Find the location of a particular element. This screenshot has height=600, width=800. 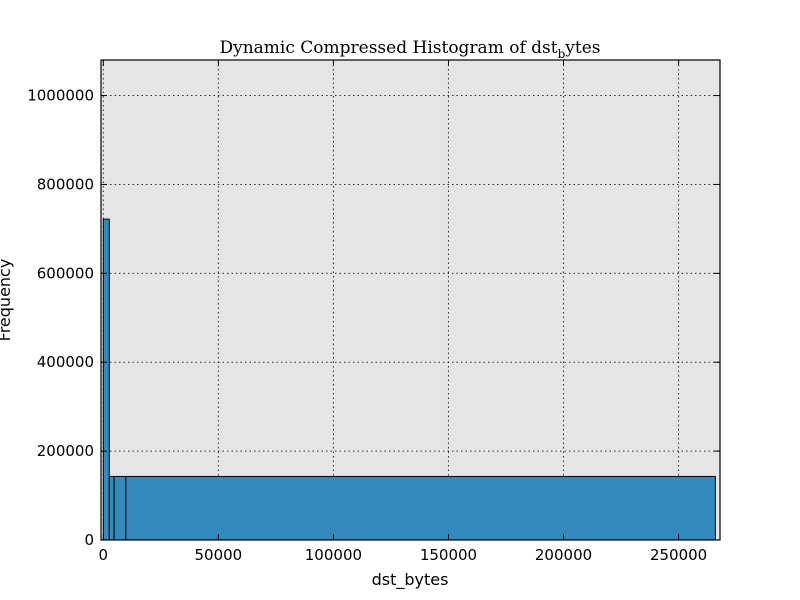

chart-title: Dynamic Compressed Histogram of dstbytes is located at coordinates (409, 49).